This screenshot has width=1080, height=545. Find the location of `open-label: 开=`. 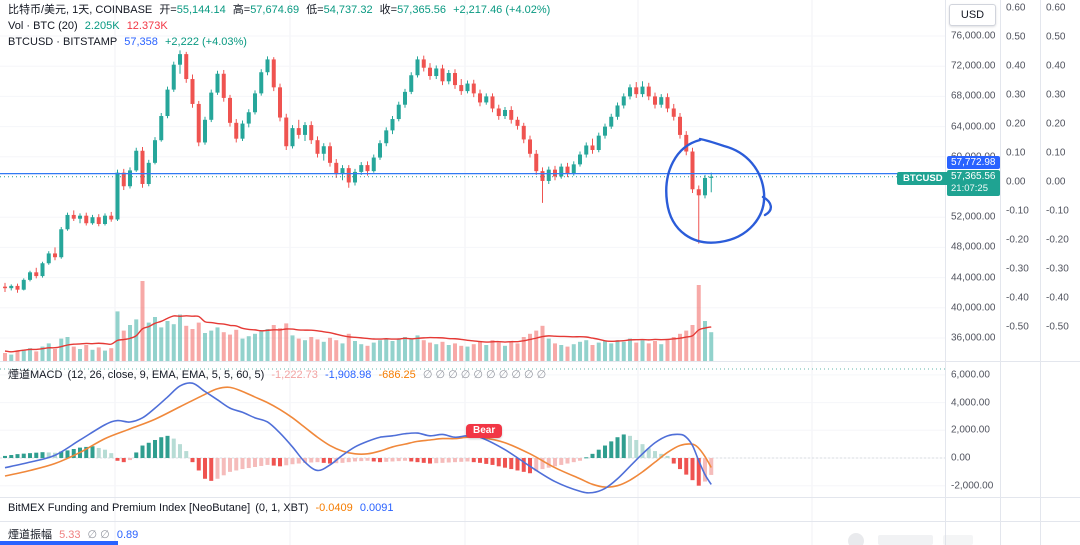

open-label: 开= is located at coordinates (168, 10).